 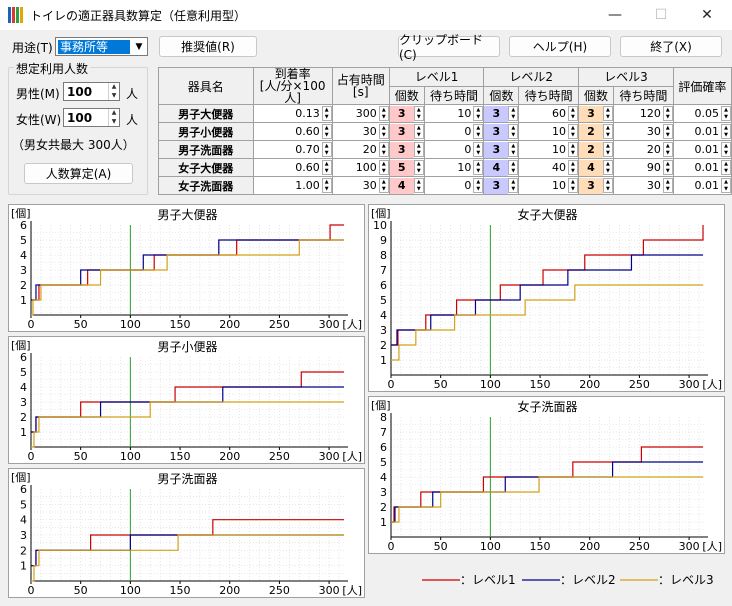 What do you see at coordinates (501, 167) in the screenshot?
I see `l2-count-input: 4 ▲ ▼` at bounding box center [501, 167].